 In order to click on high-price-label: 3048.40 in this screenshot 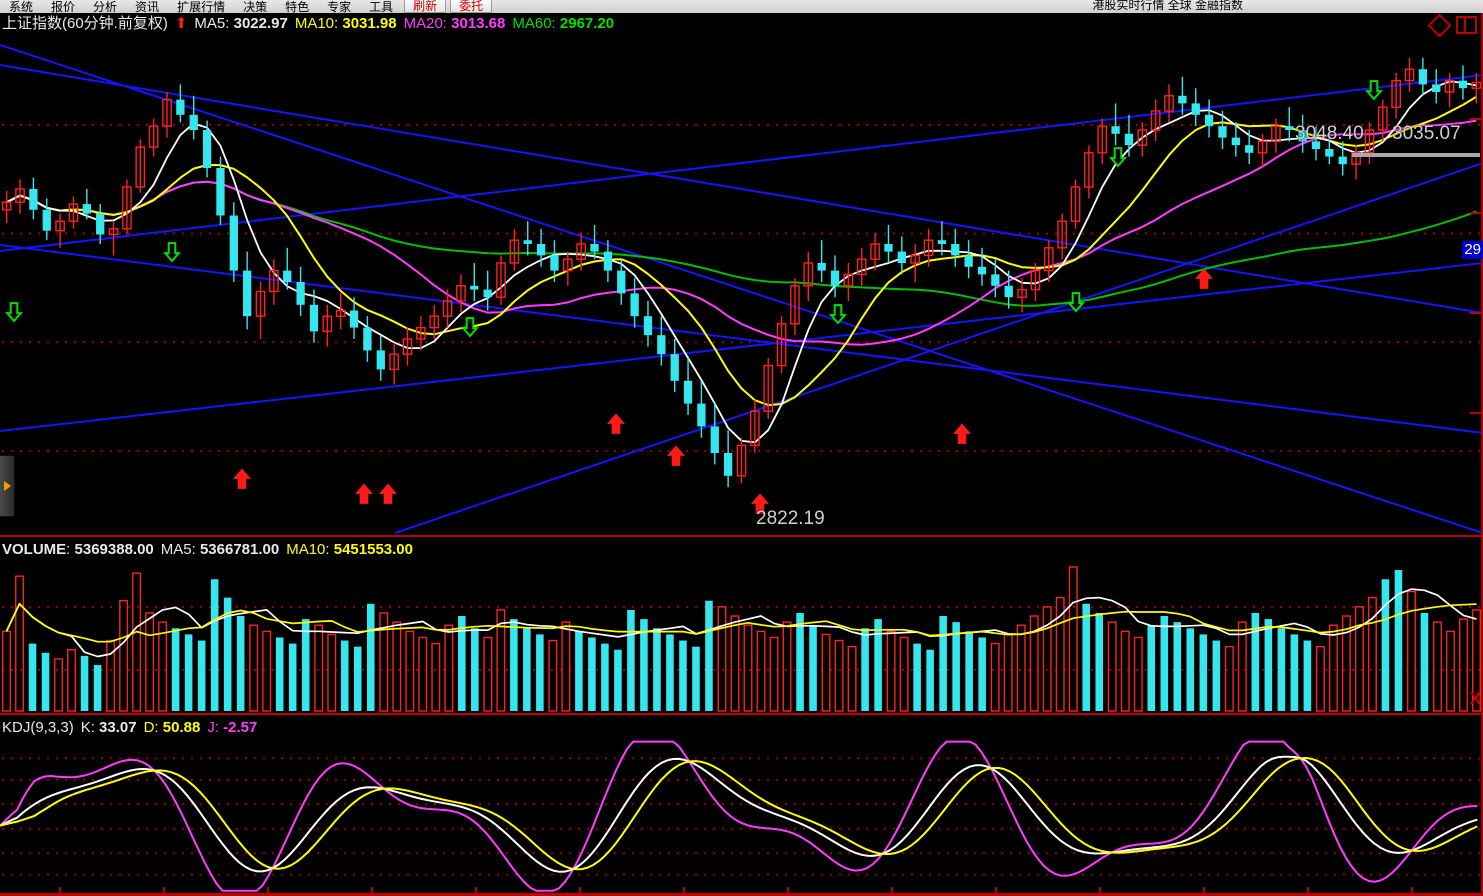, I will do `click(1329, 133)`.